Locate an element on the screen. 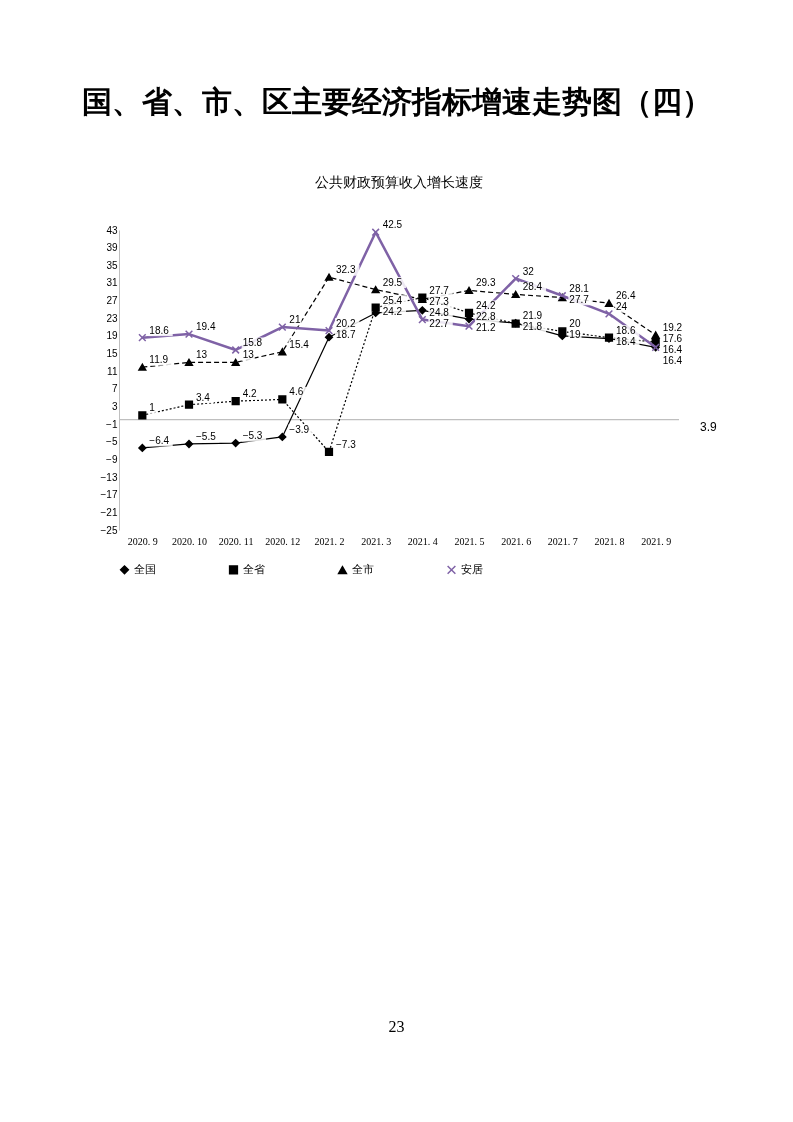 The image size is (793, 1122). data-label: 32.3 is located at coordinates (346, 270).